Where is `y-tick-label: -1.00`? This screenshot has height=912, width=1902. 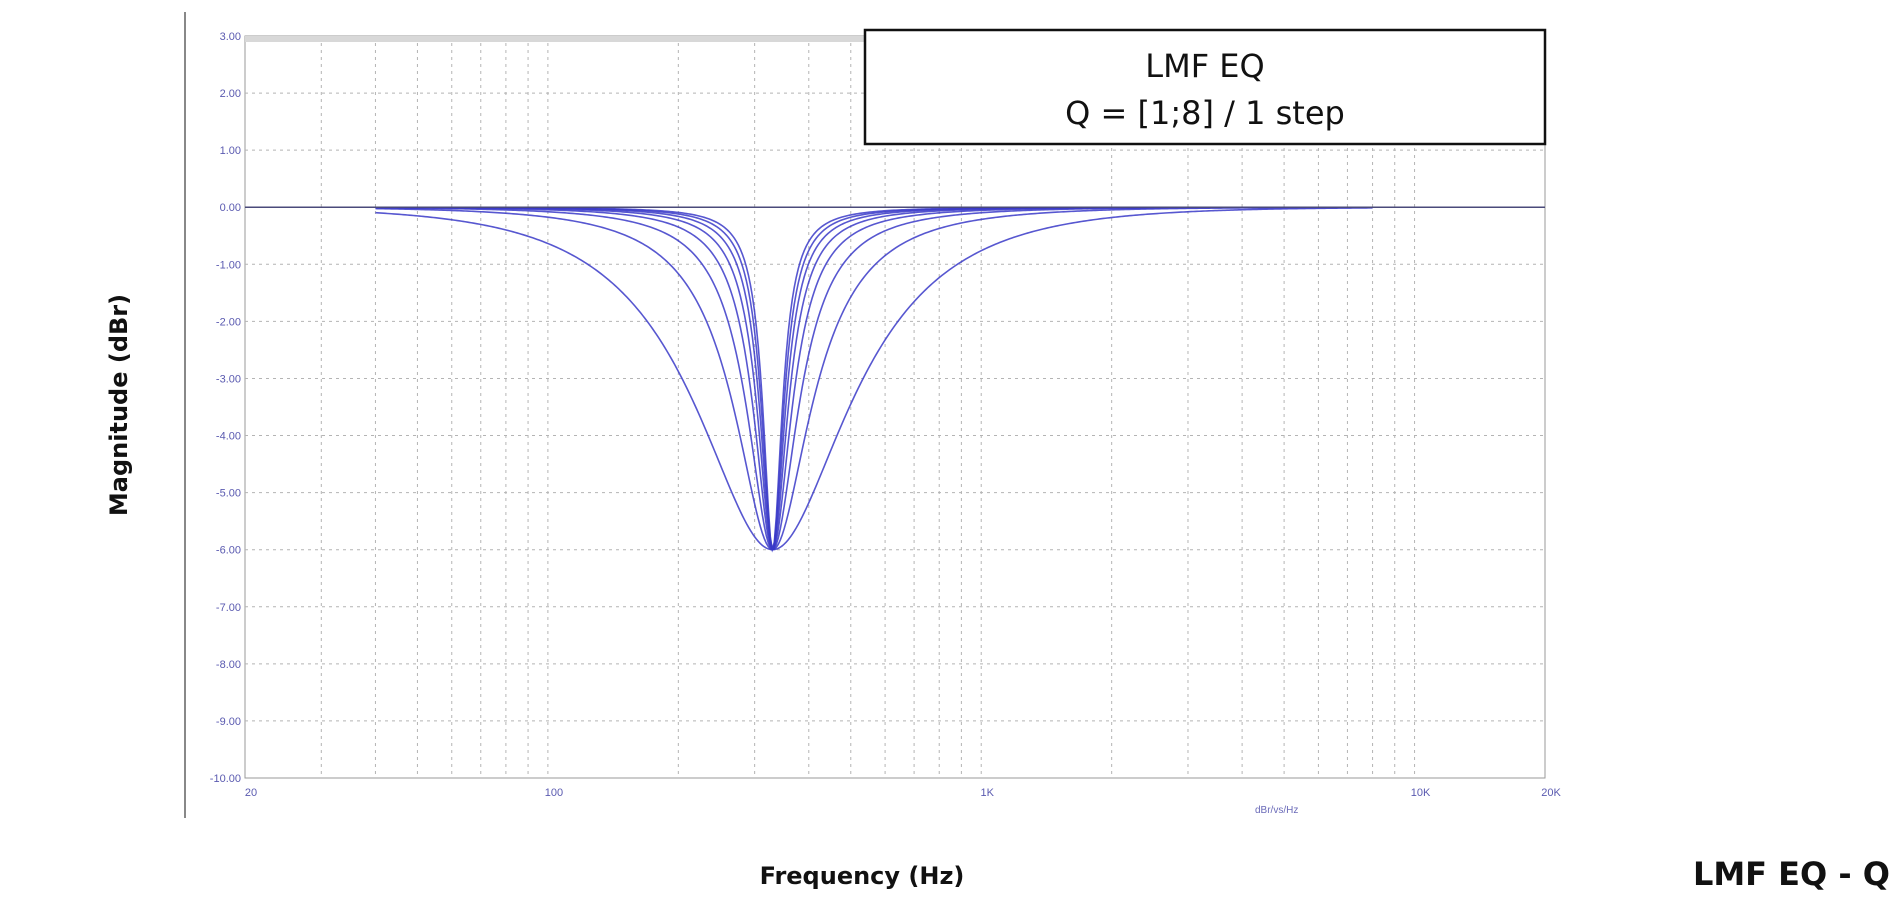
y-tick-label: -1.00 is located at coordinates (228, 265).